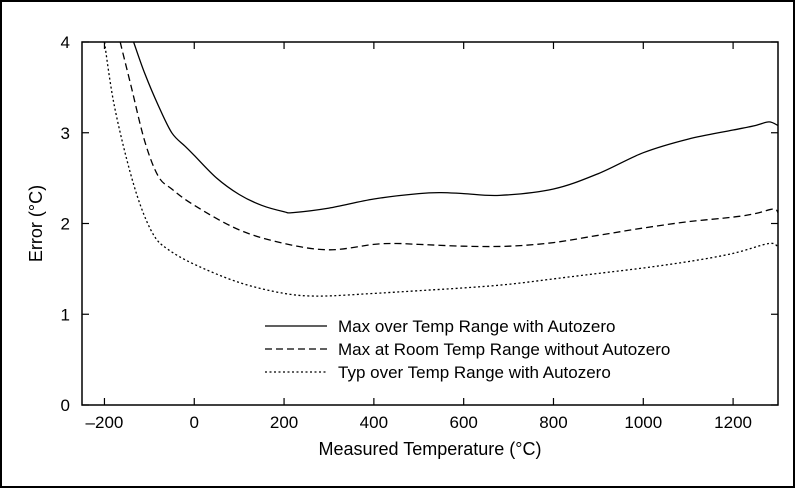  What do you see at coordinates (733, 422) in the screenshot?
I see `x-tick-label: 1200` at bounding box center [733, 422].